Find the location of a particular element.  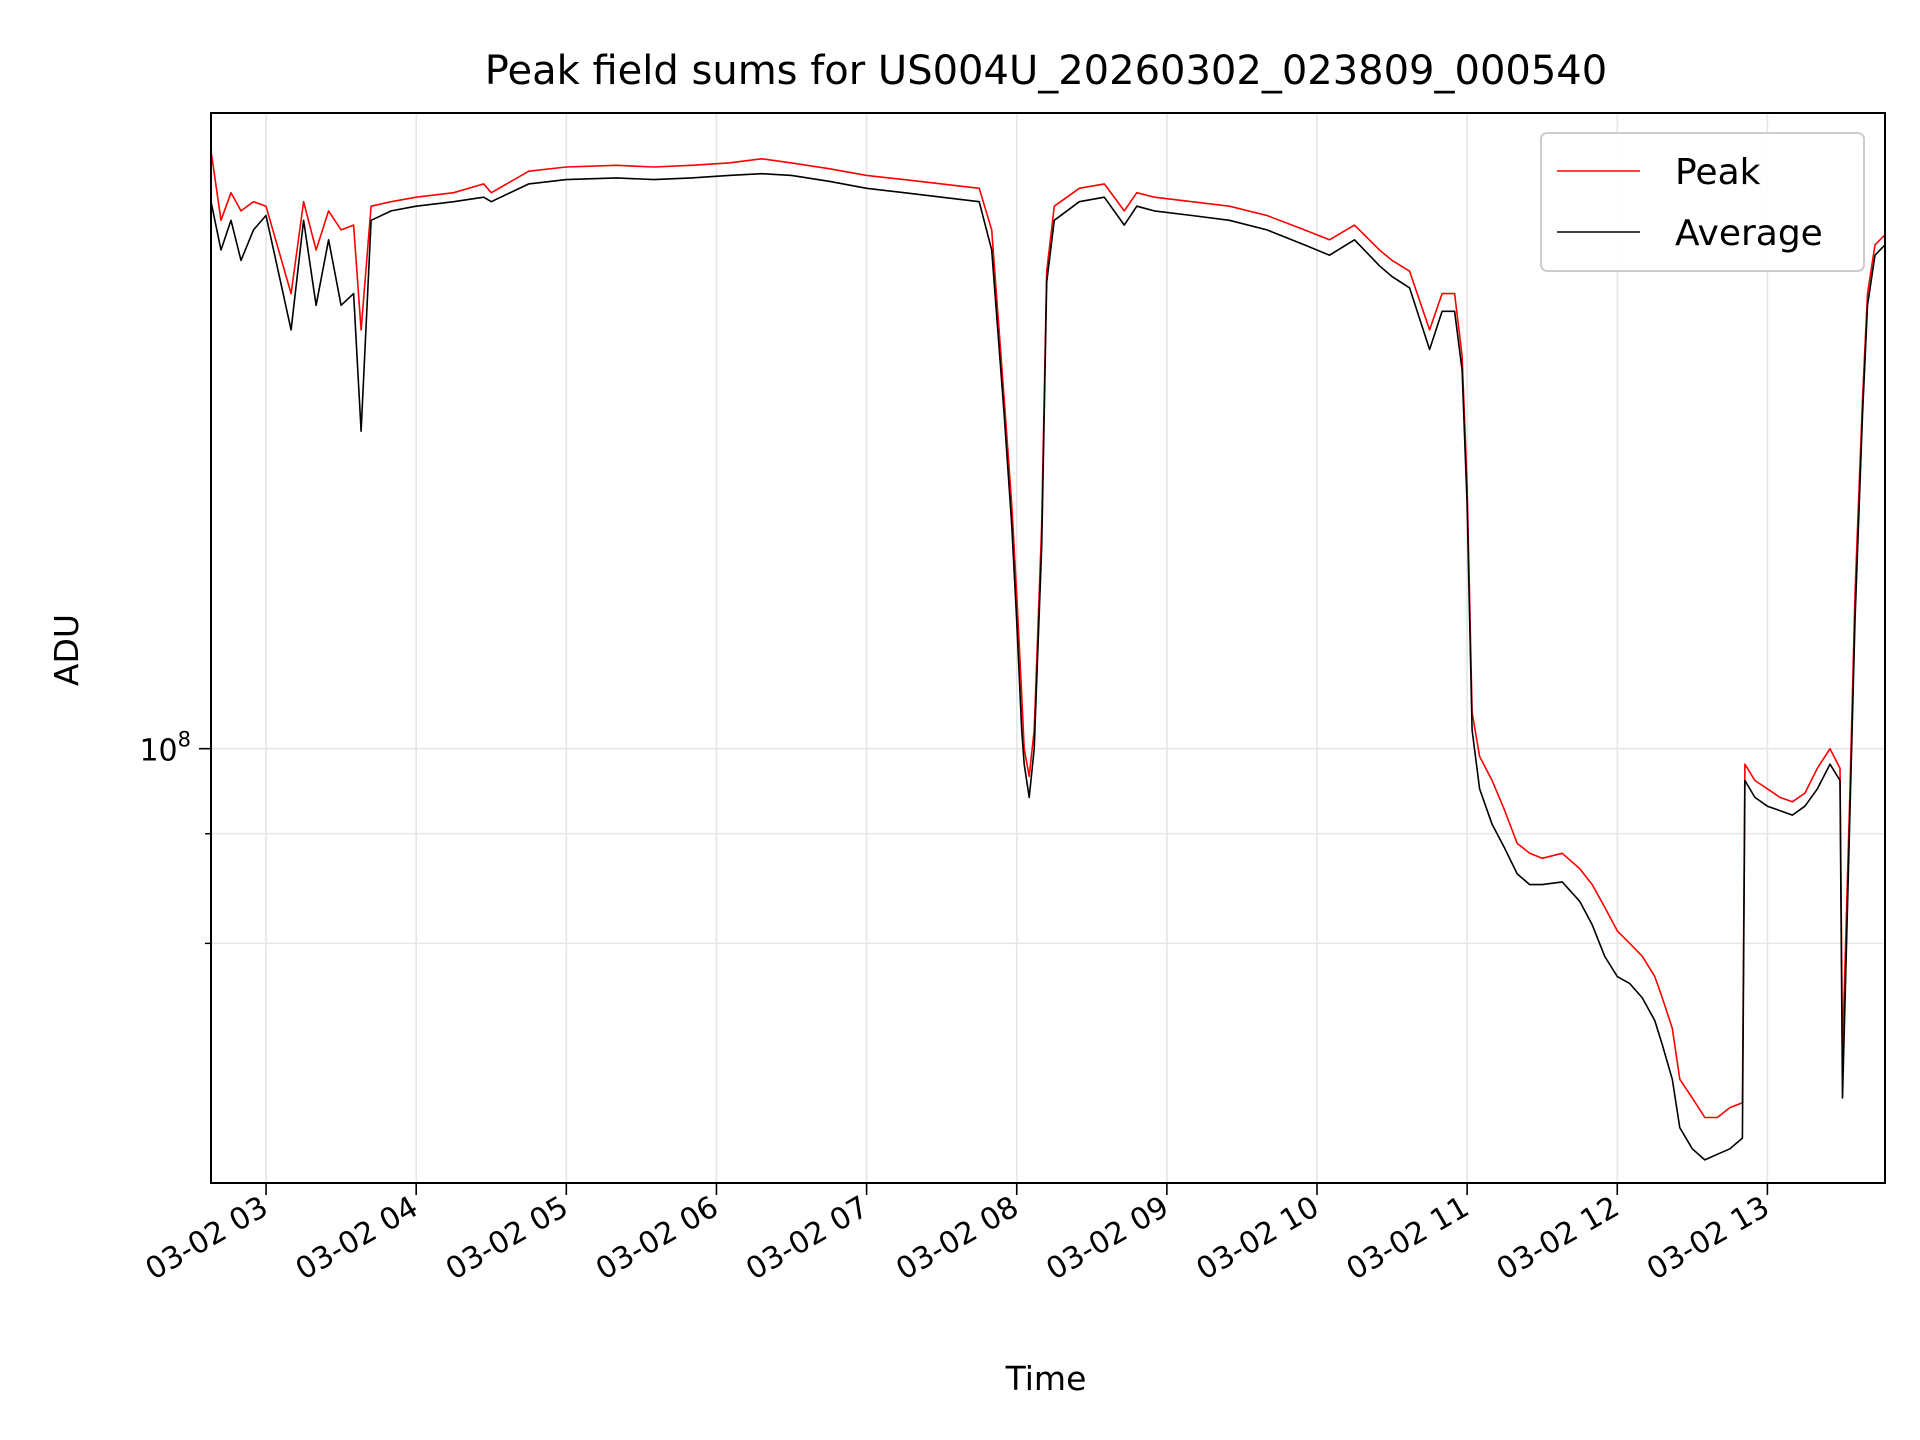

y-axis-ticks: 108 is located at coordinates (175, 836).